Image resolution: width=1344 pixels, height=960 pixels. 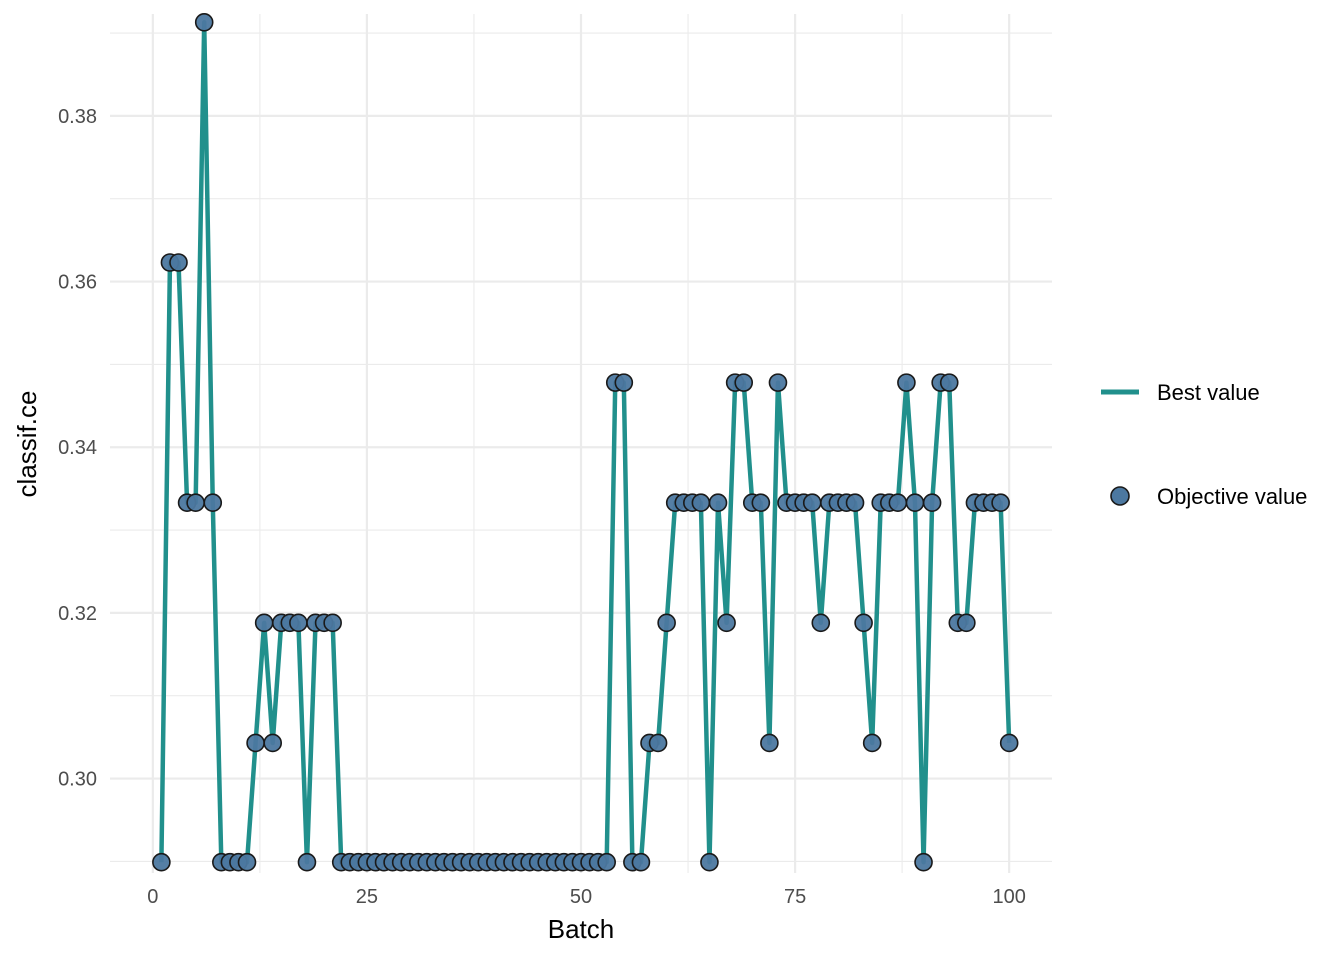 What do you see at coordinates (1204, 444) in the screenshot?
I see `legend: Best value Objective value` at bounding box center [1204, 444].